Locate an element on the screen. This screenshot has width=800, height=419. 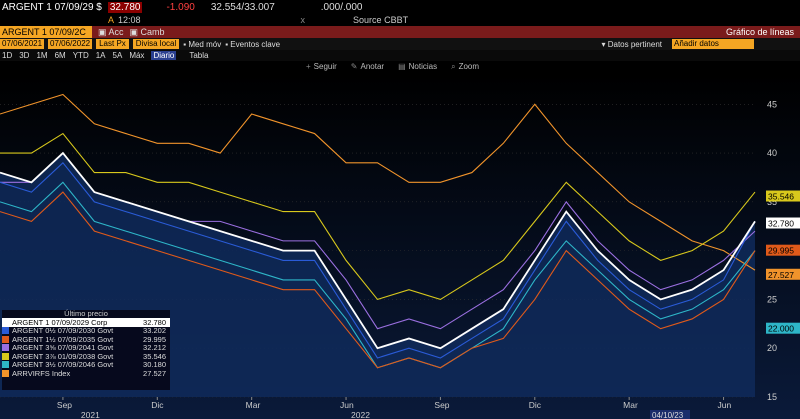
data-pertinent-label: Datos pertinent is located at coordinates (634, 44).